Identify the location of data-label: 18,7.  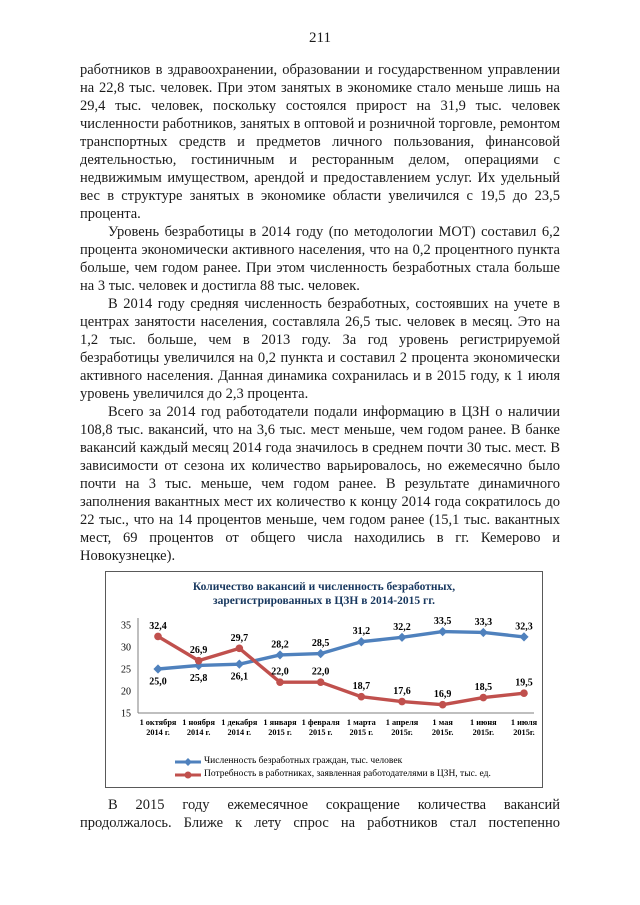
(362, 686).